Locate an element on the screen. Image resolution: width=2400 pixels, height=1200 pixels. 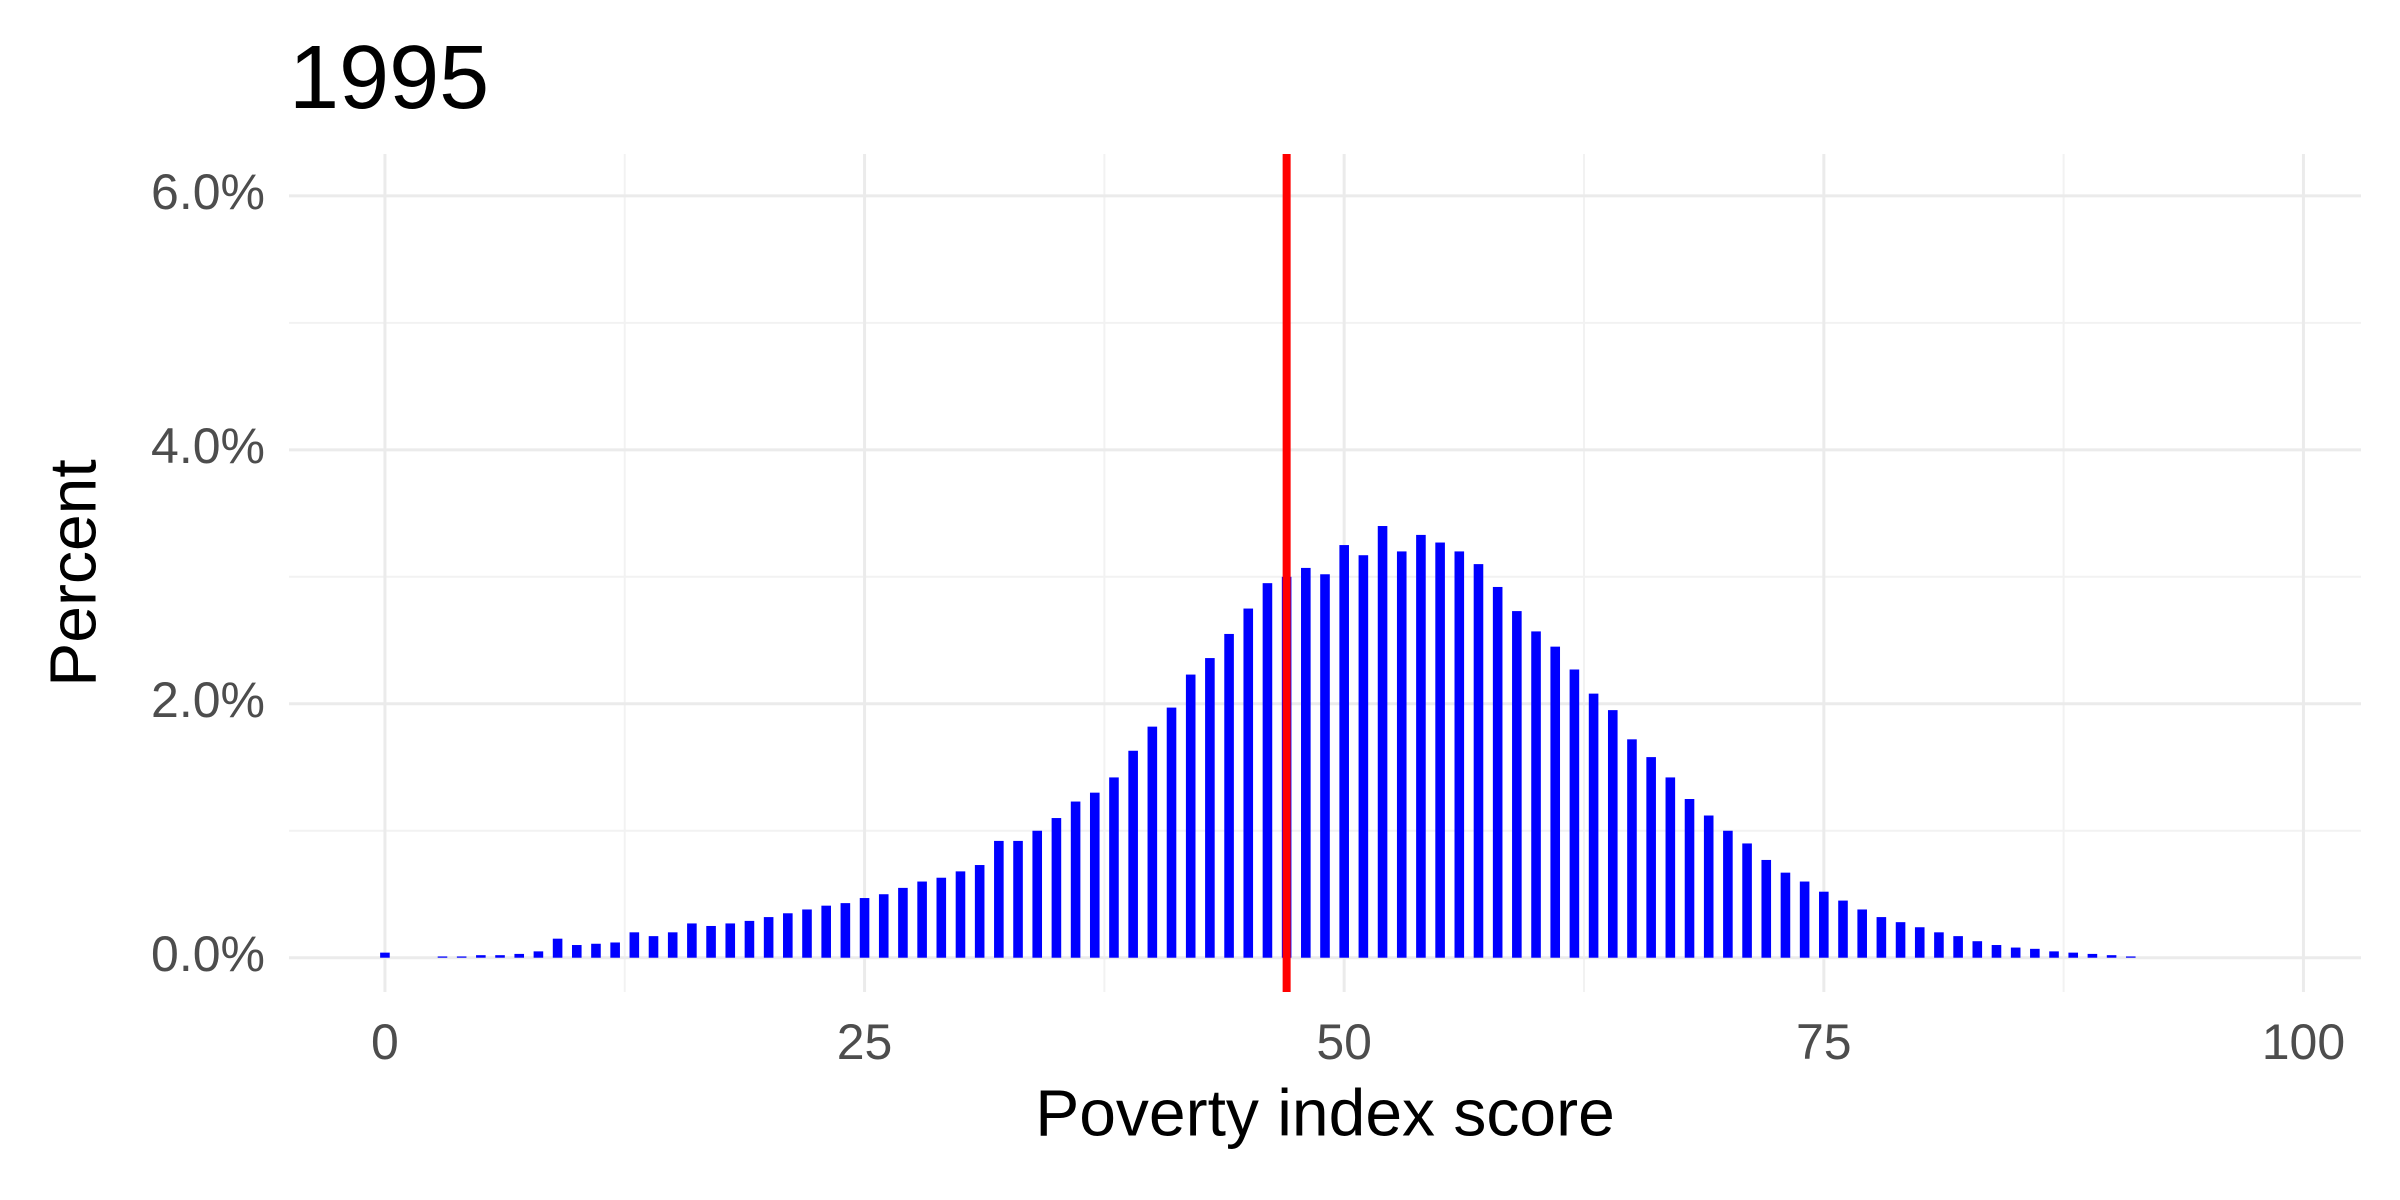
x-tick-label: 75 is located at coordinates (1824, 1042).